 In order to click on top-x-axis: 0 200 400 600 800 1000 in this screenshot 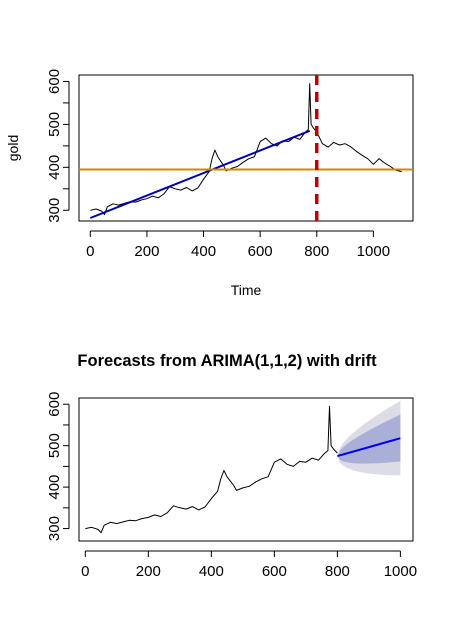, I will do `click(238, 245)`.